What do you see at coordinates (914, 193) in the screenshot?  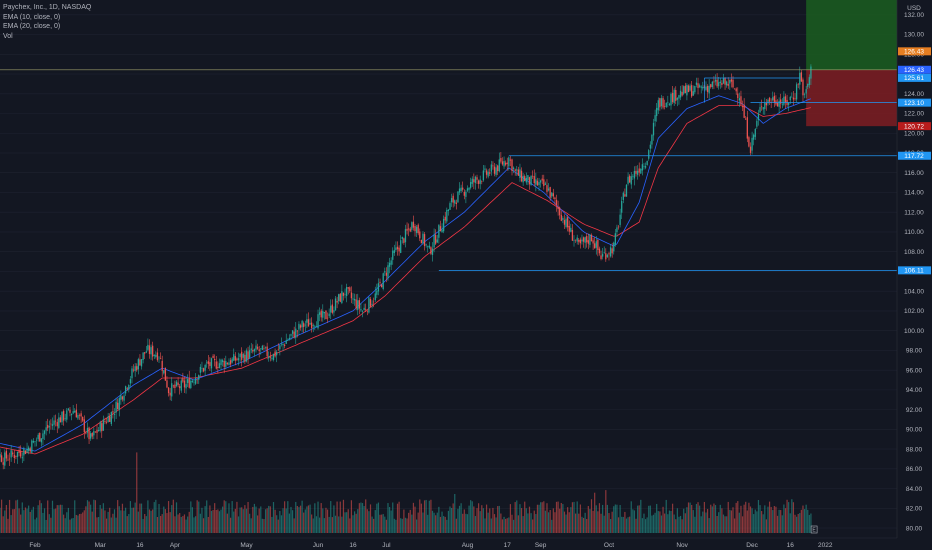 I see `price-tick-label: 114.00` at bounding box center [914, 193].